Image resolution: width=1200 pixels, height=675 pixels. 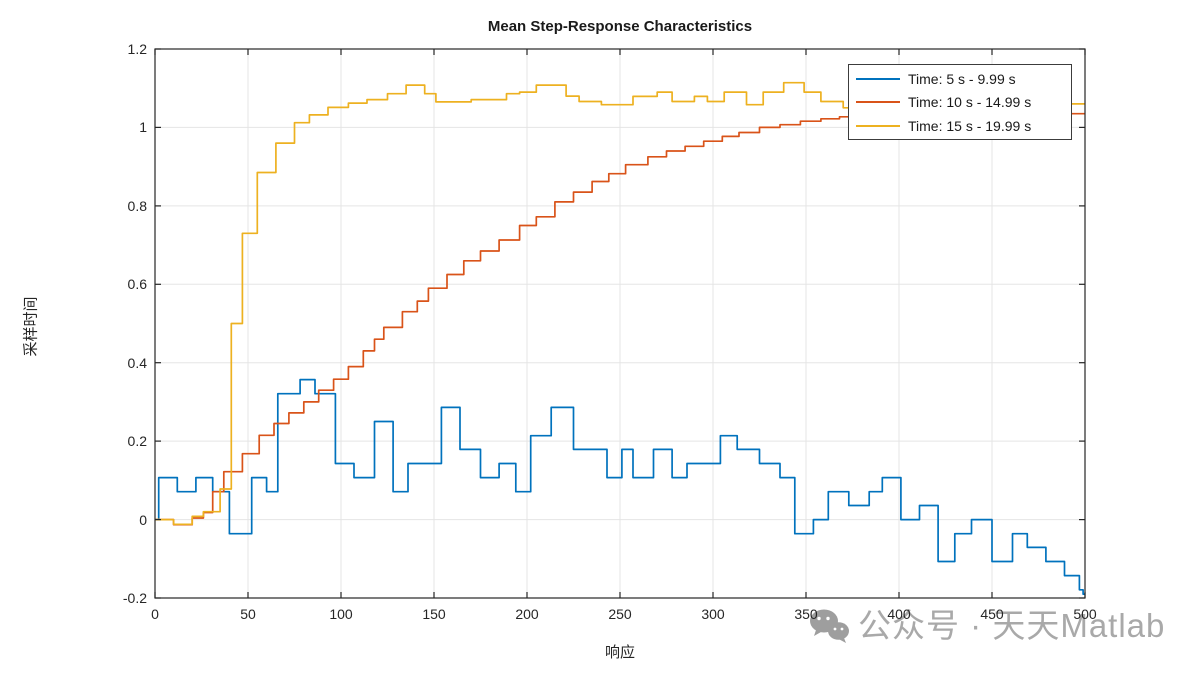 What do you see at coordinates (899, 614) in the screenshot?
I see `x-tick-label: 400` at bounding box center [899, 614].